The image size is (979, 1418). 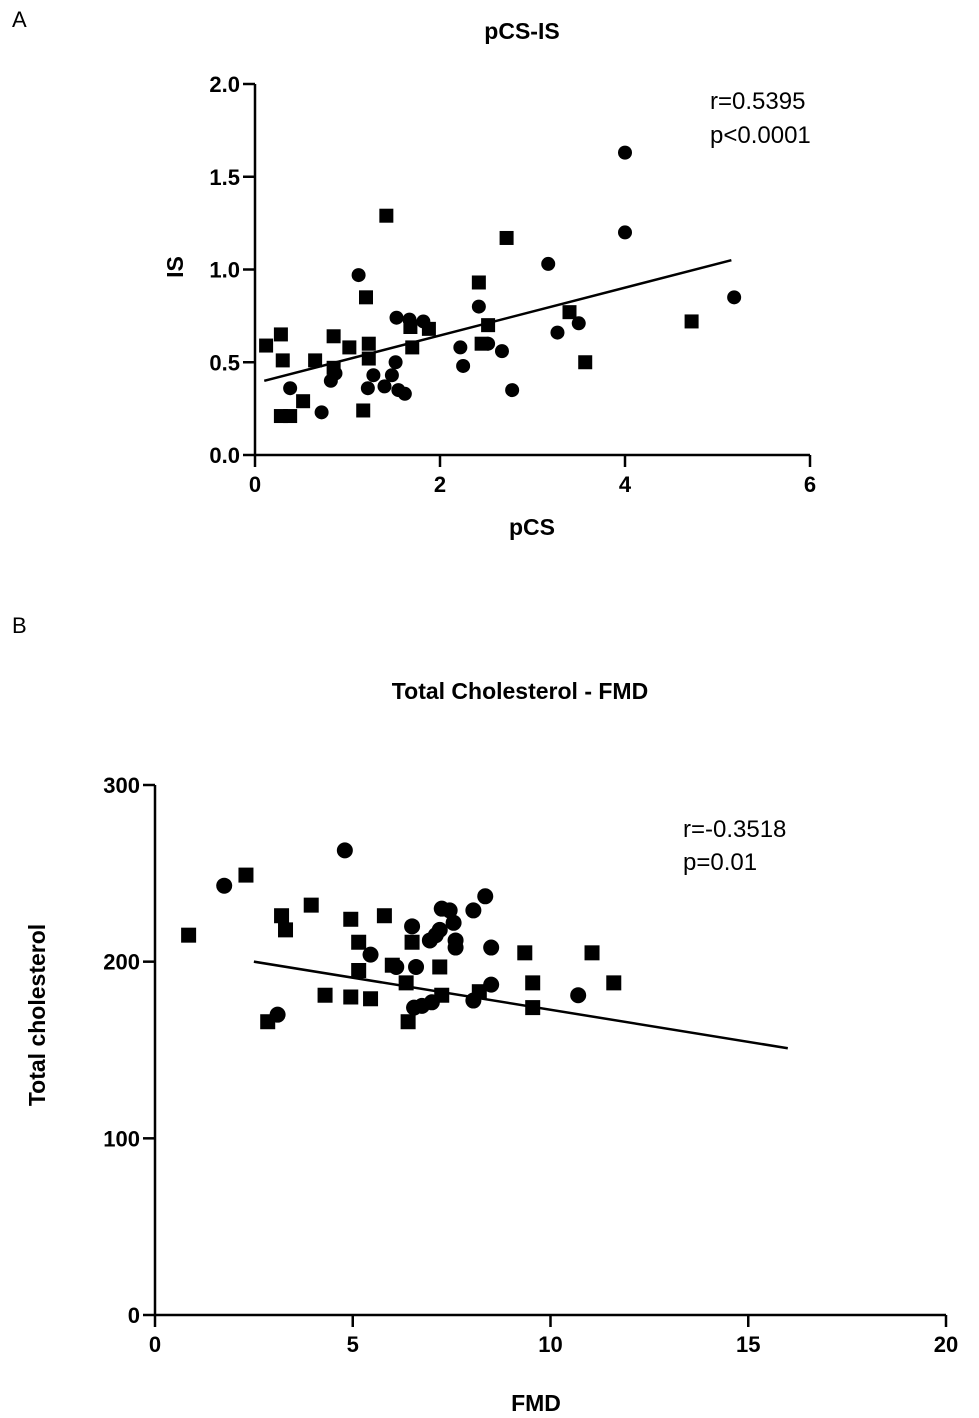 What do you see at coordinates (536, 1403) in the screenshot?
I see `chart-b-x-axis-label: FMD` at bounding box center [536, 1403].